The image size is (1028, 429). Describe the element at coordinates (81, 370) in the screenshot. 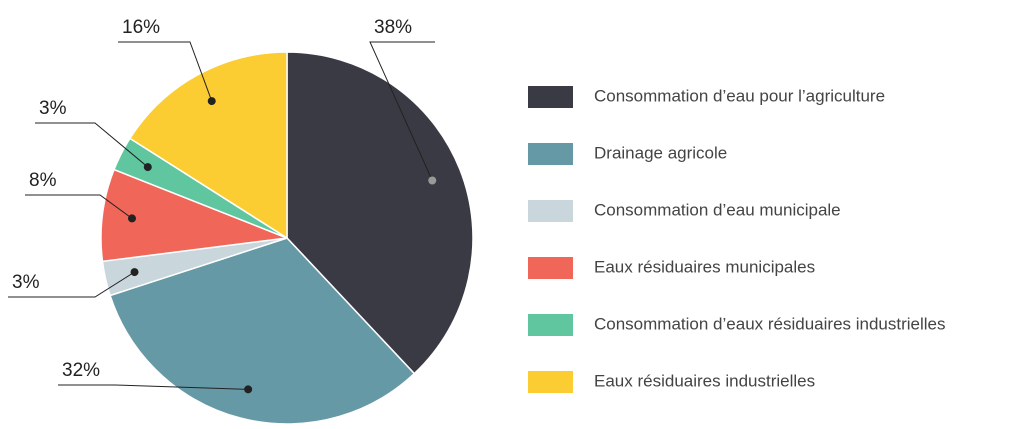

I see `data-label: 32%` at that location.